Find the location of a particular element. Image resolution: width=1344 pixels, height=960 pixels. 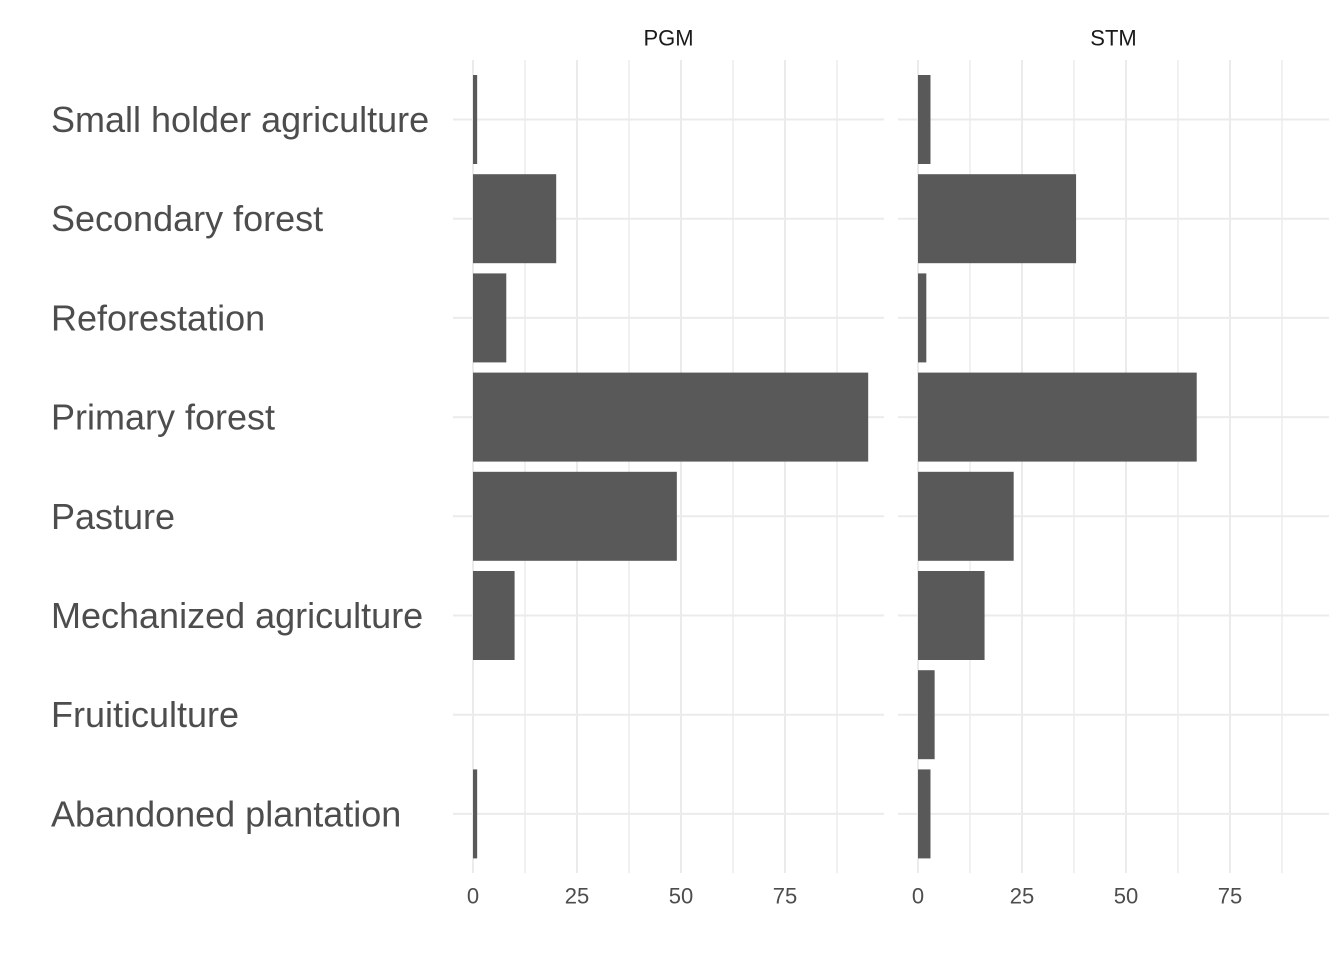

category-label-small-holder-agriculture: Small holder agriculture is located at coordinates (240, 119).